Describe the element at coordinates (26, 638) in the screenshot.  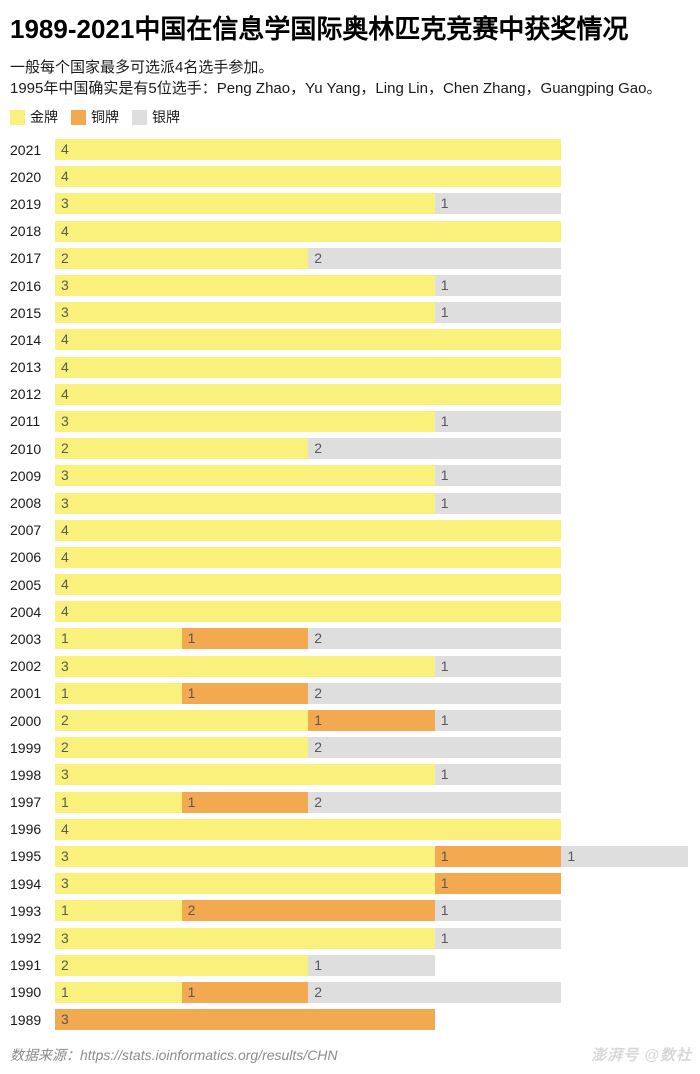
I see `year-label: 2003` at that location.